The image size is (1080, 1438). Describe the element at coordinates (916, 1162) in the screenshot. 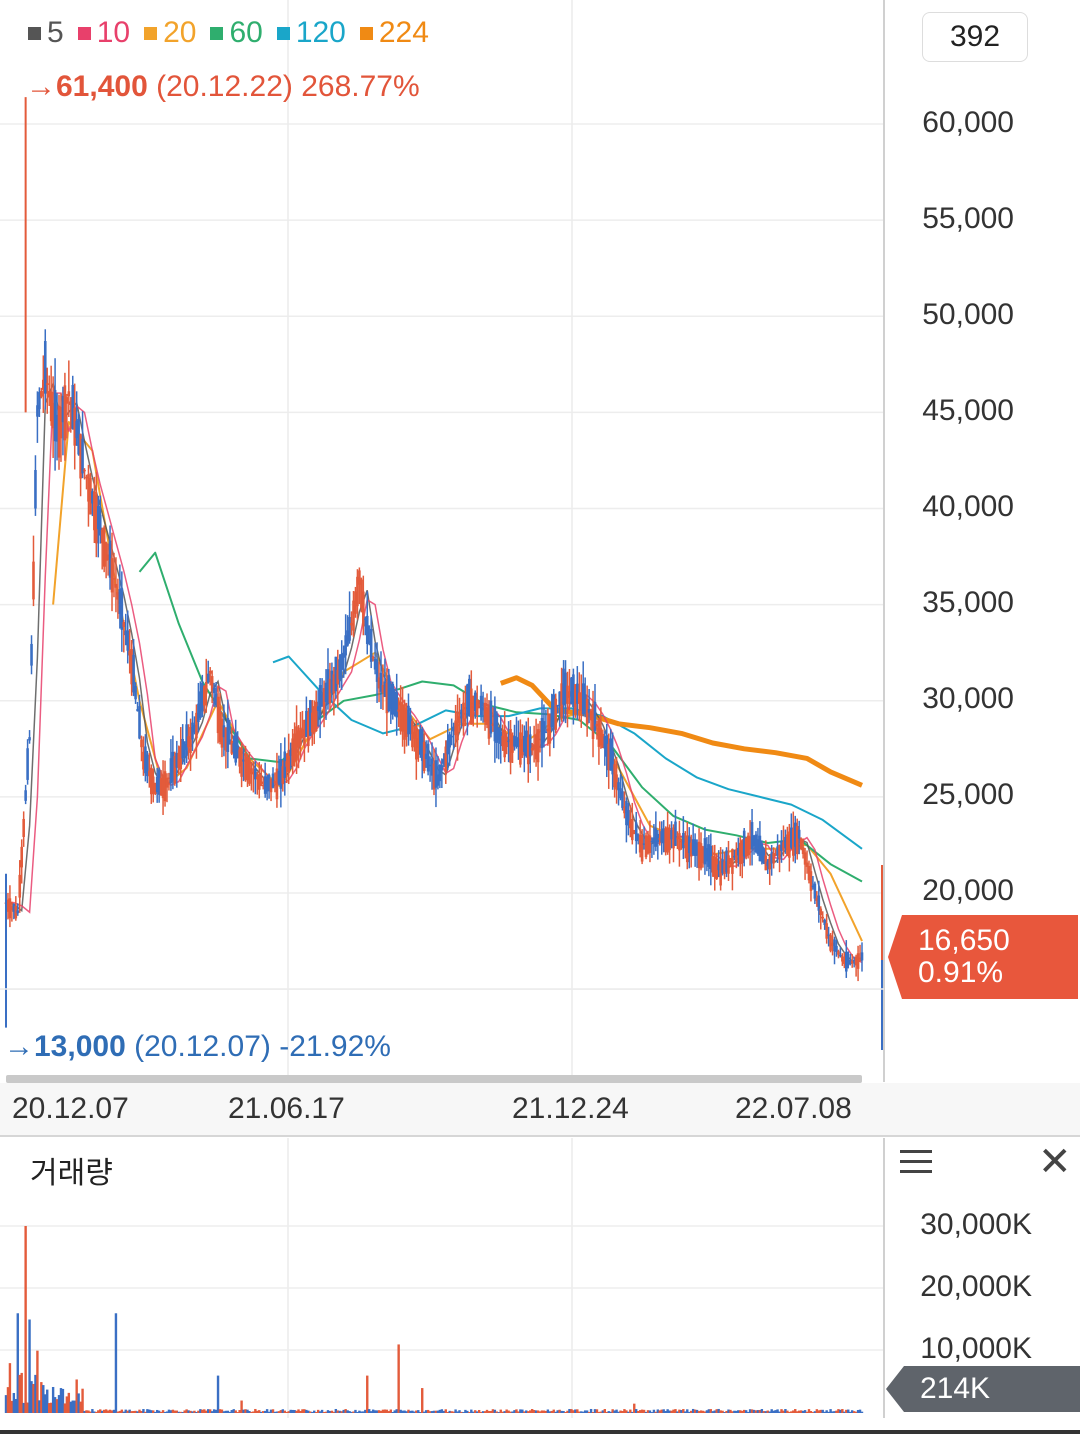

I see `menu-icon` at that location.